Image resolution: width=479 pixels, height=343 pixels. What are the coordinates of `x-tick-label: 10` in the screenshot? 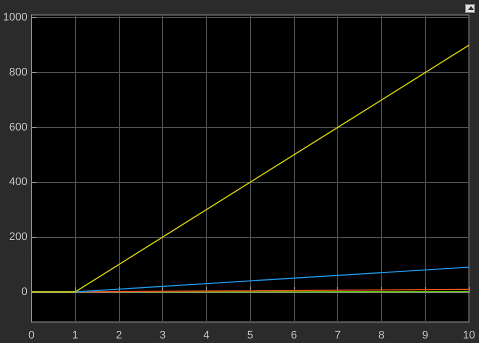 It's located at (469, 336).